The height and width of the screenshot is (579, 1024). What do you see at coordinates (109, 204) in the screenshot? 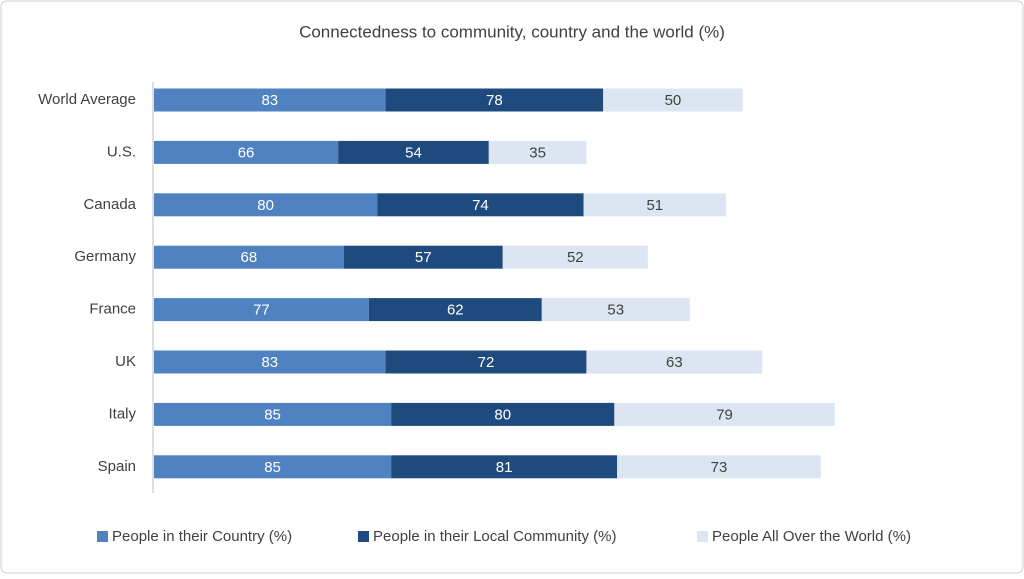
I see `category-label: Canada` at bounding box center [109, 204].